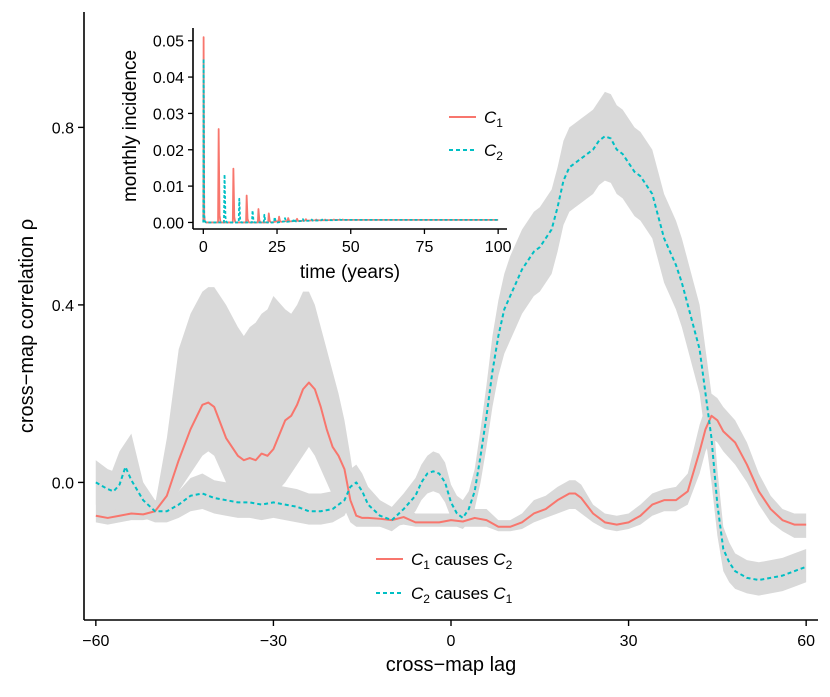 Image resolution: width=830 pixels, height=697 pixels. Describe the element at coordinates (498, 247) in the screenshot. I see `inset-x-tick-label: 100` at that location.